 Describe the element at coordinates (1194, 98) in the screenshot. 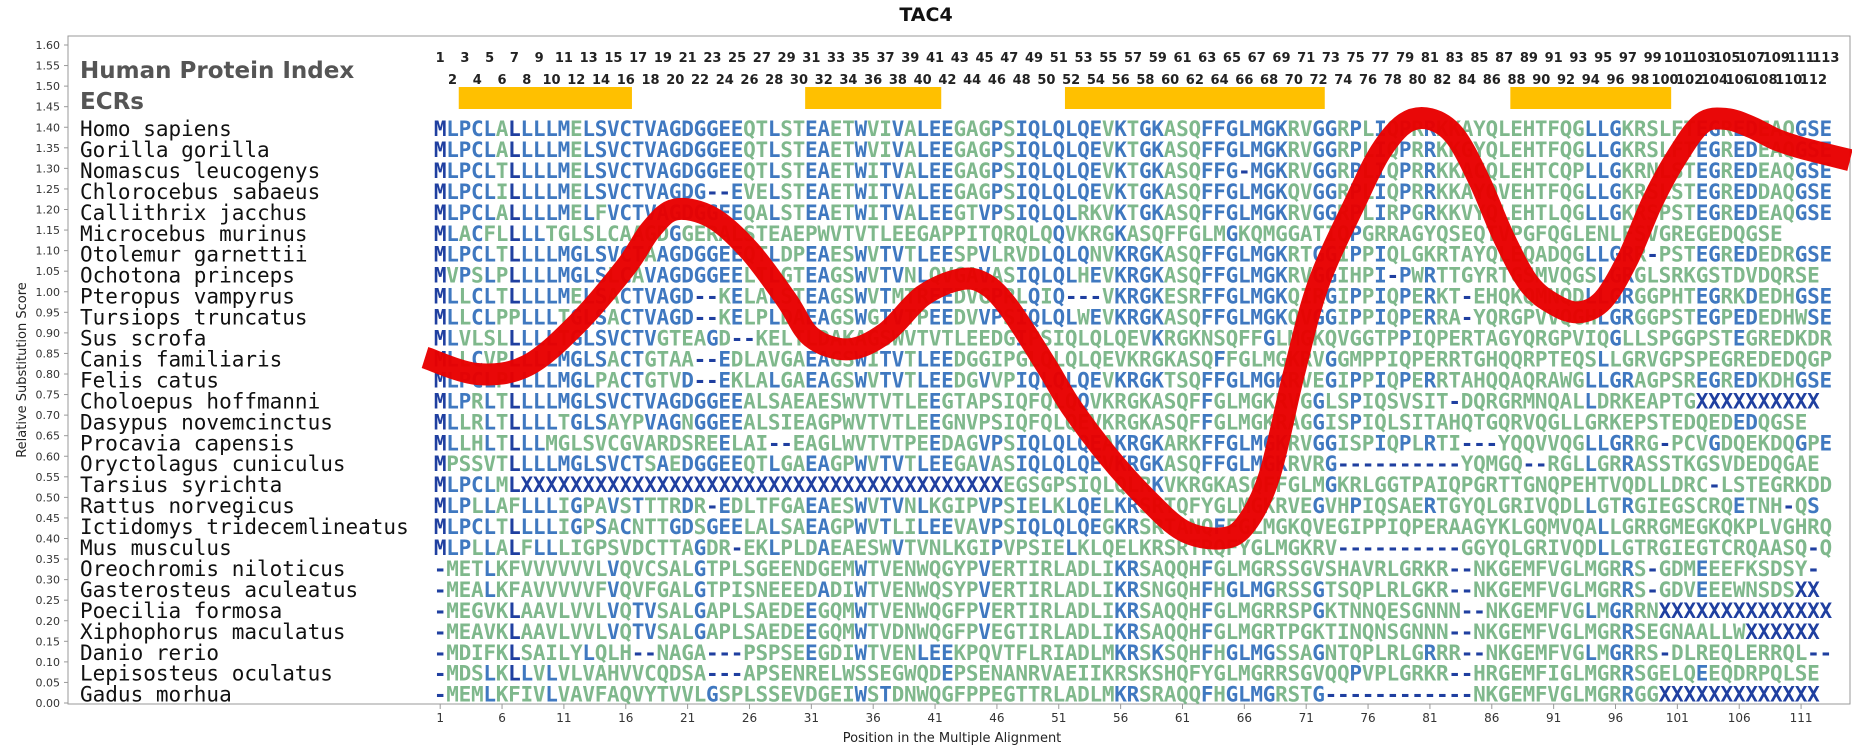

I see `ecr-bar` at that location.